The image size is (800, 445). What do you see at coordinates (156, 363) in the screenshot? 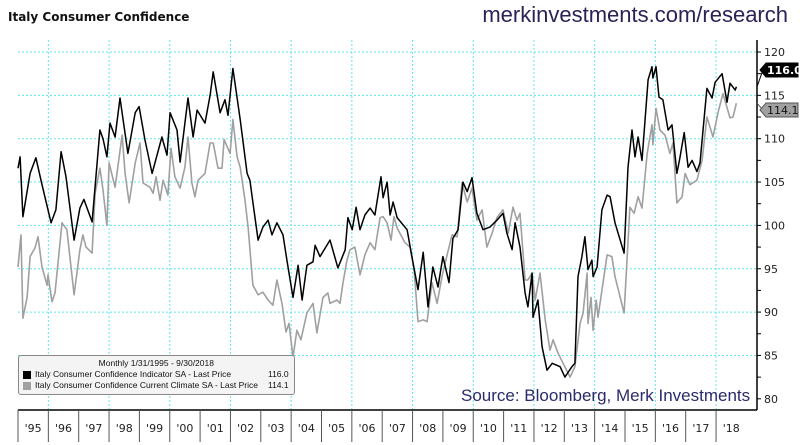
I see `legend-date-range: Monthly 1/31/1995 - 9/30/2018` at bounding box center [156, 363].